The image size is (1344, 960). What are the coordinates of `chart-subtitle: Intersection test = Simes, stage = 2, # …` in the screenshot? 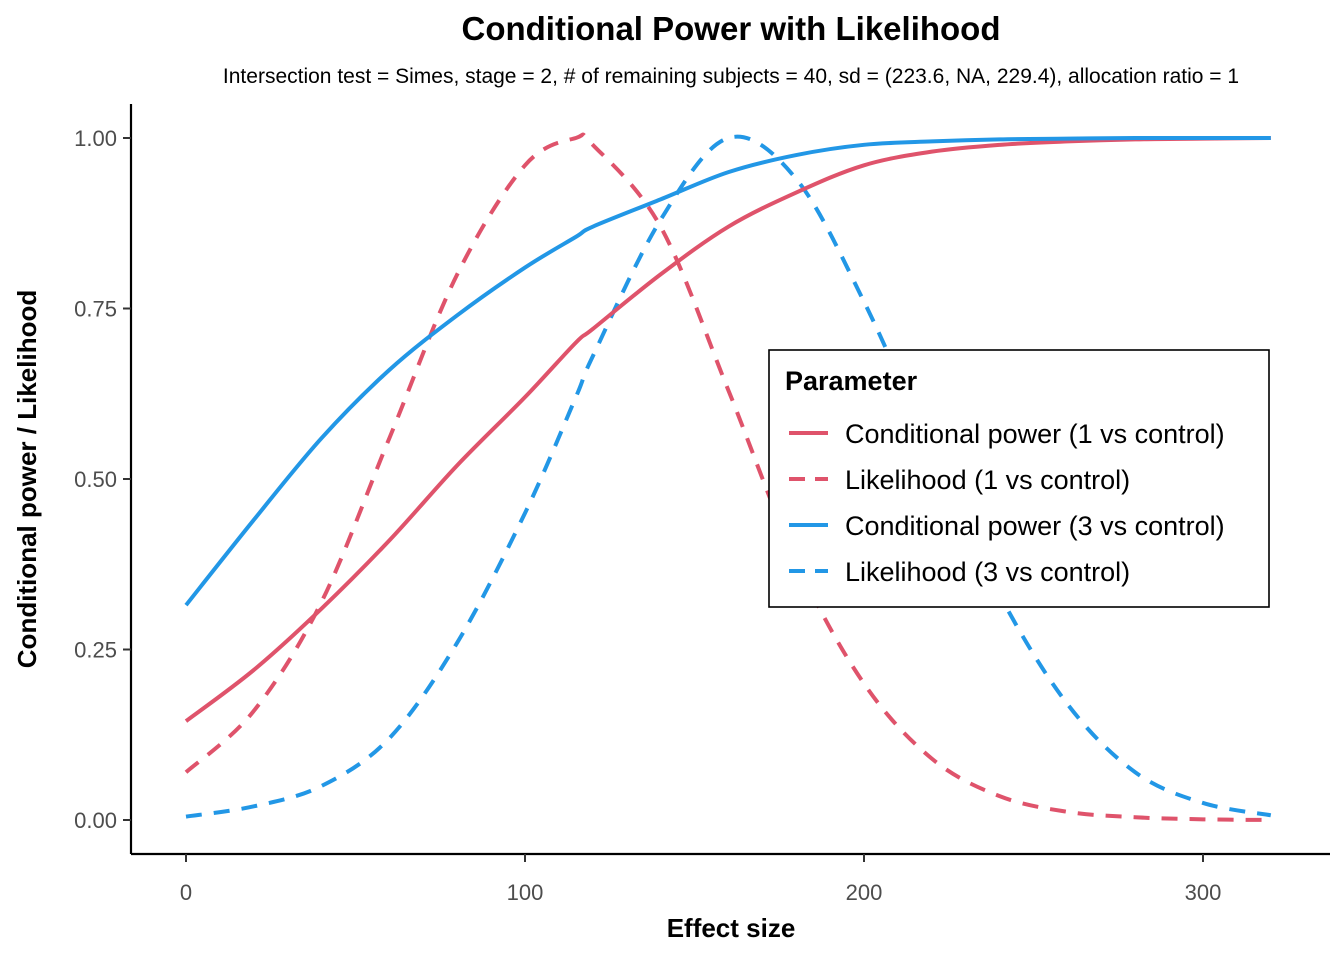 It's located at (731, 76).